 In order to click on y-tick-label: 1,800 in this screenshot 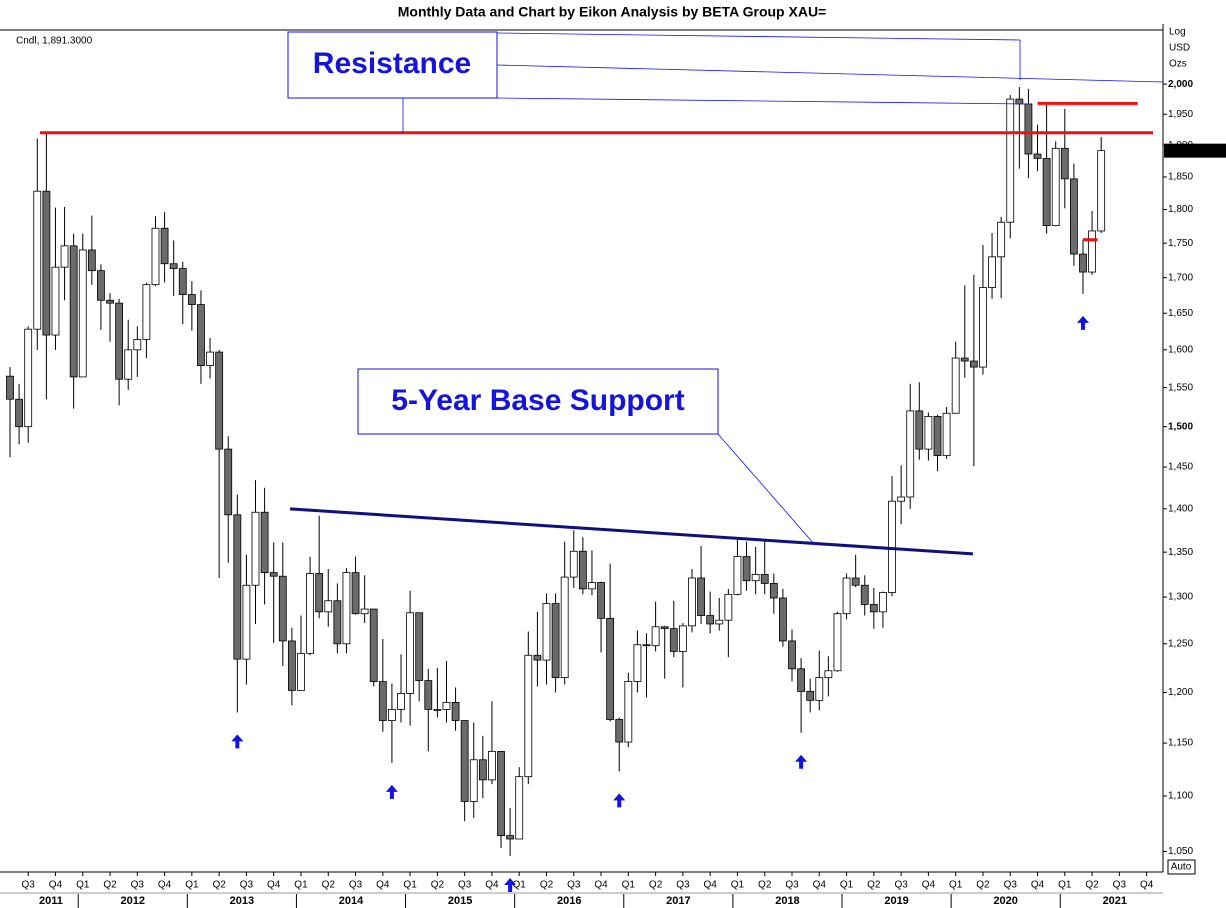, I will do `click(1180, 209)`.